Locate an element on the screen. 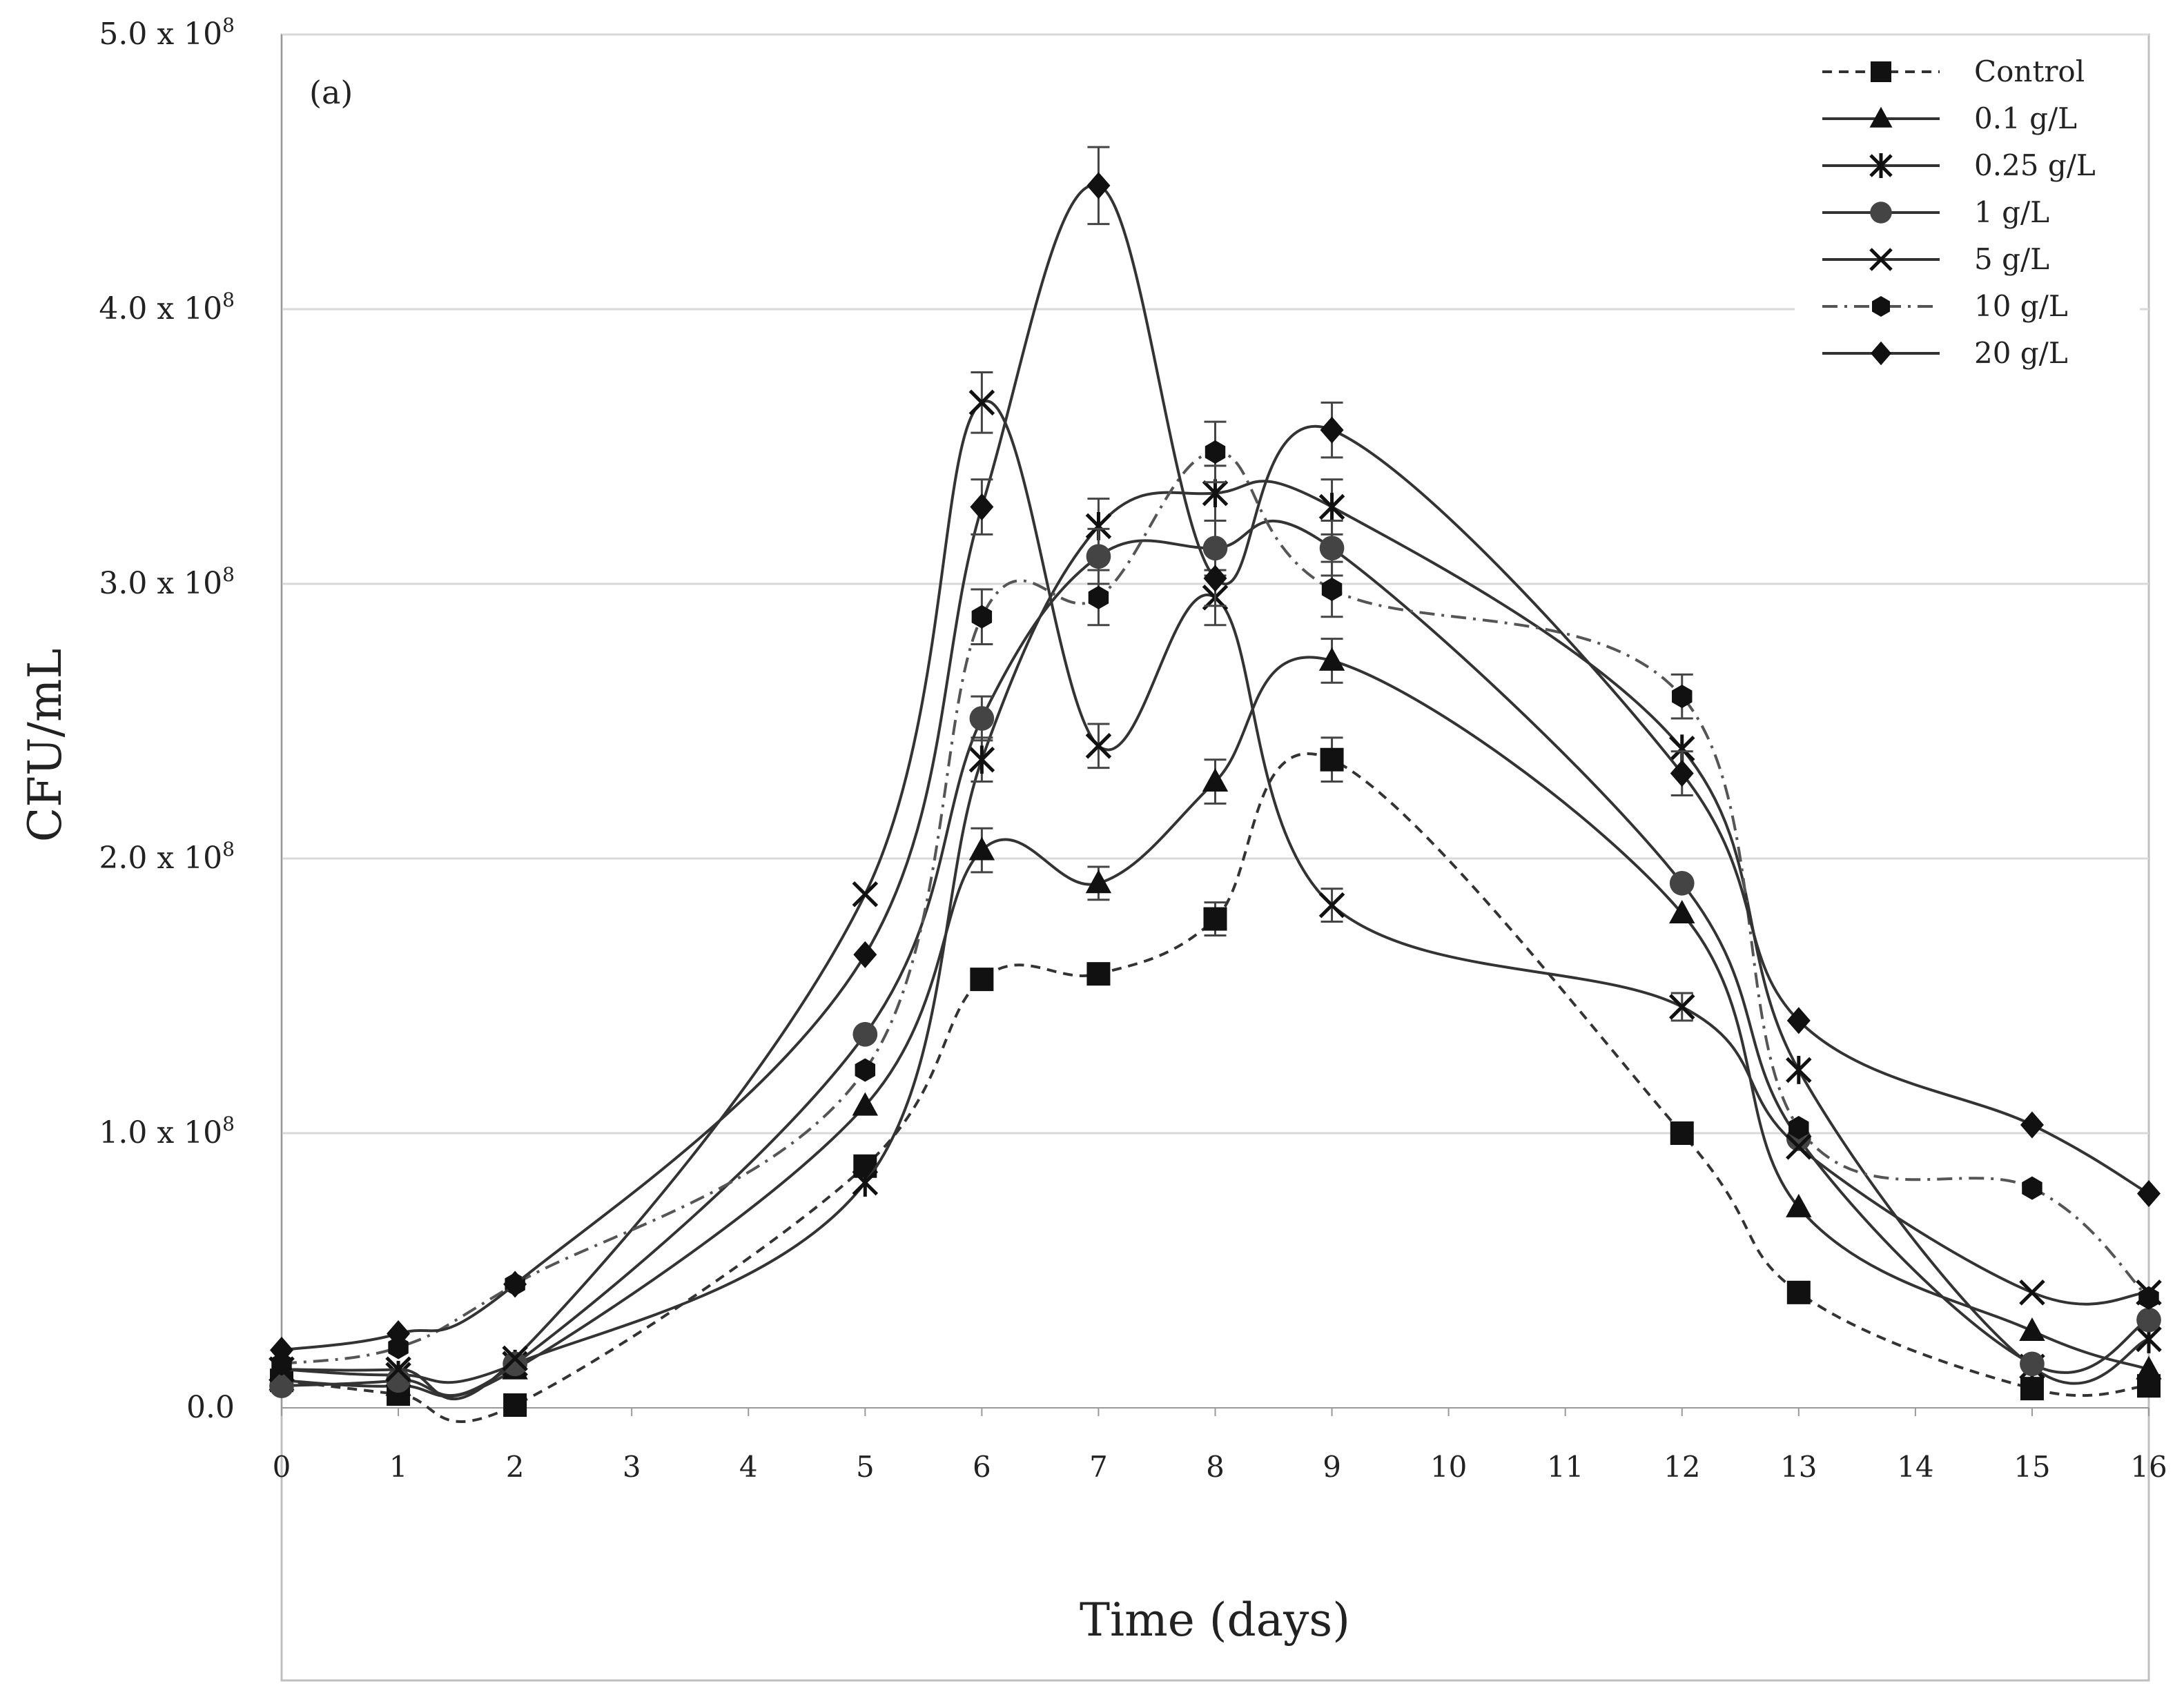 This screenshot has height=1697, width=2184. x-tick-label: 5 is located at coordinates (865, 1467).